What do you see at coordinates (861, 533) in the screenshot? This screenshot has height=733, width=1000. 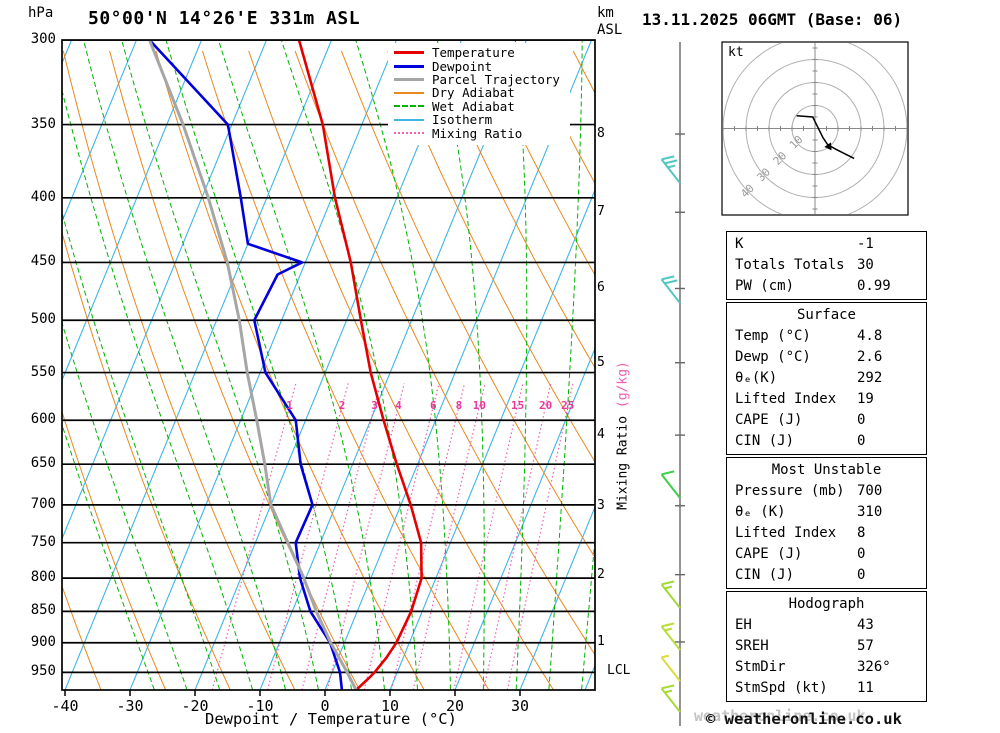 I see `stat-value: 8` at bounding box center [861, 533].